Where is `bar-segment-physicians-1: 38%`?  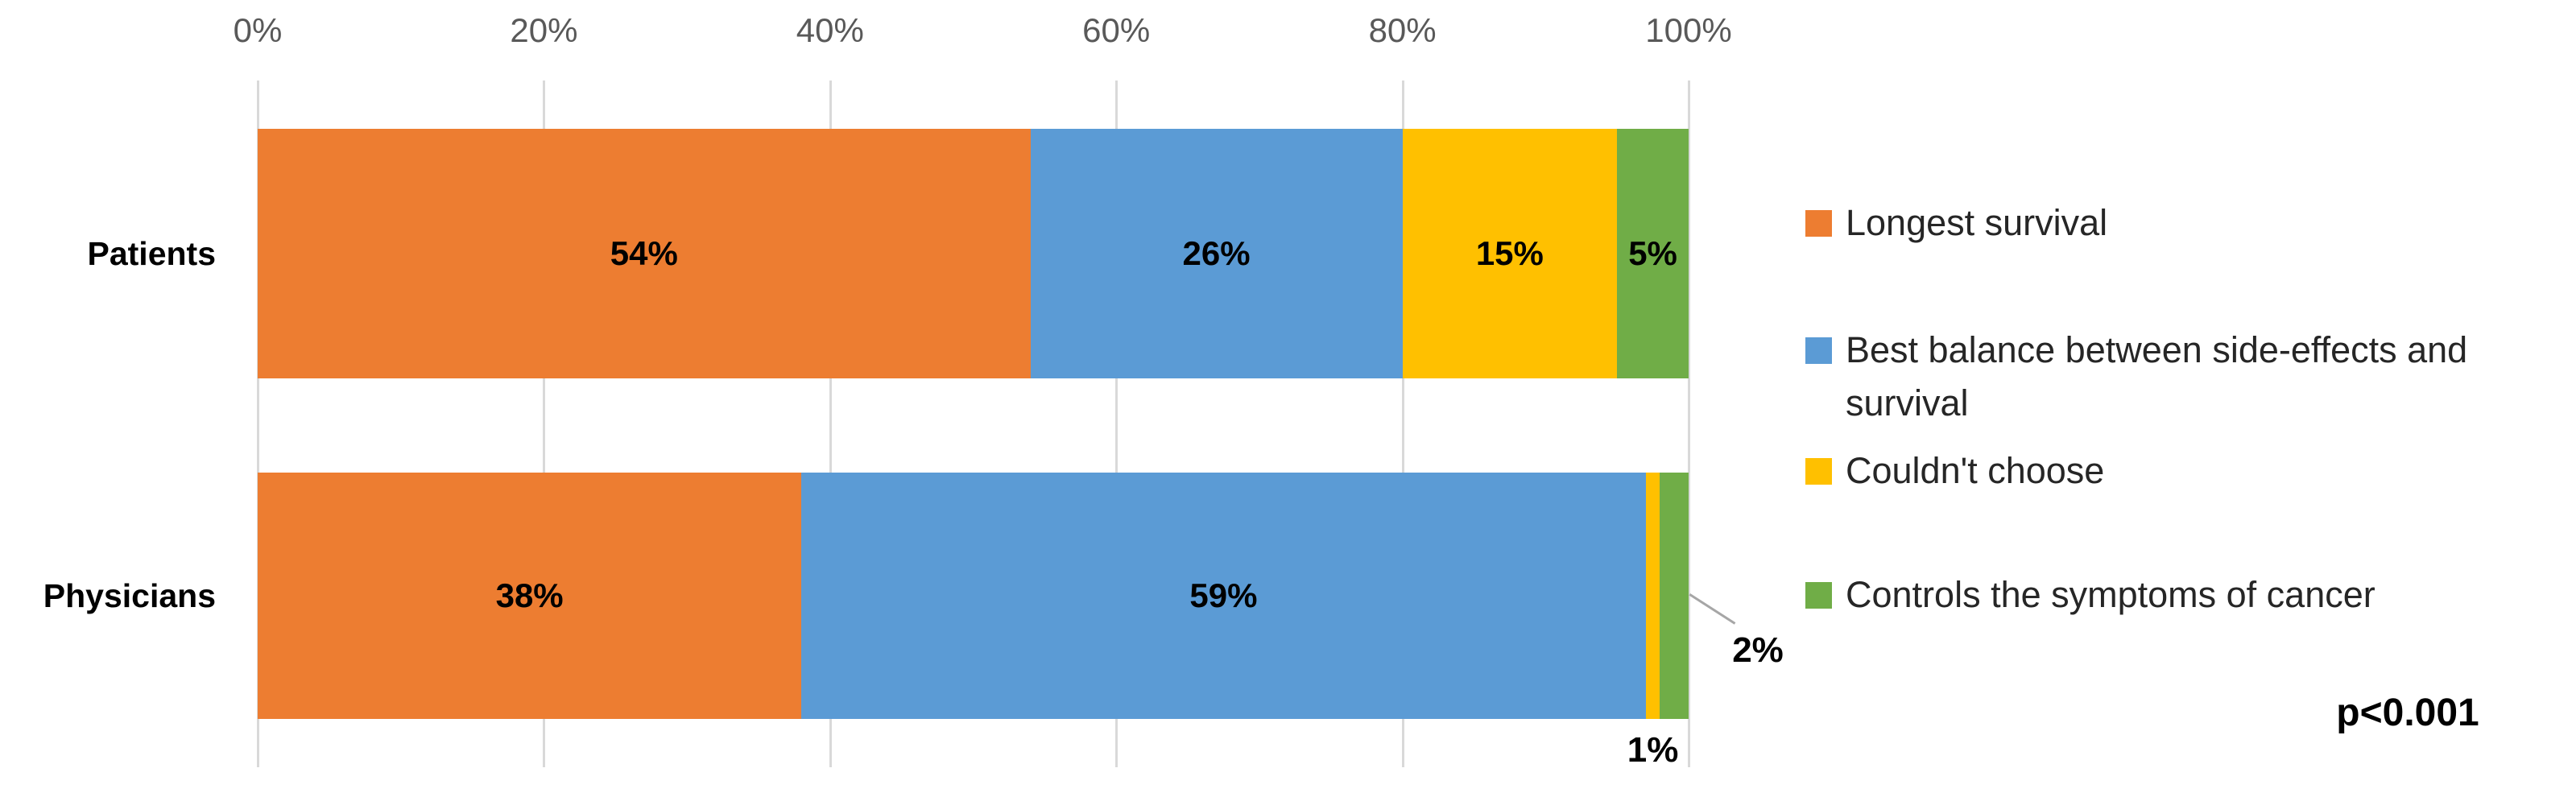 bar-segment-physicians-1: 38% is located at coordinates (530, 596).